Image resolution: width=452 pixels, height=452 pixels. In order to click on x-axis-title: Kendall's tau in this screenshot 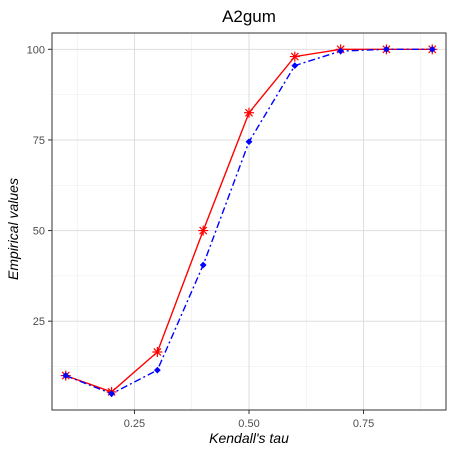, I will do `click(249, 438)`.